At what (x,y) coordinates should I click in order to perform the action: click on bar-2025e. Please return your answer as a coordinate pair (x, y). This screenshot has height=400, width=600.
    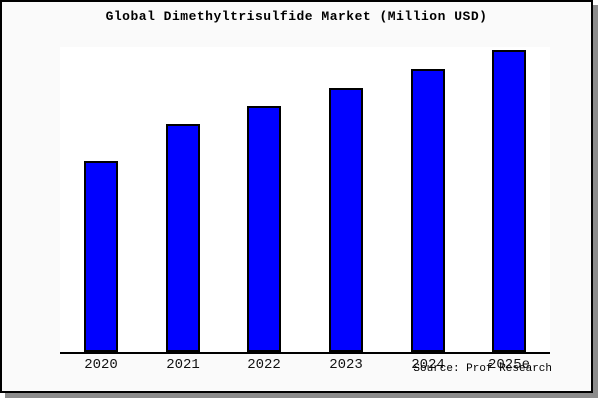
    Looking at the image, I should click on (509, 201).